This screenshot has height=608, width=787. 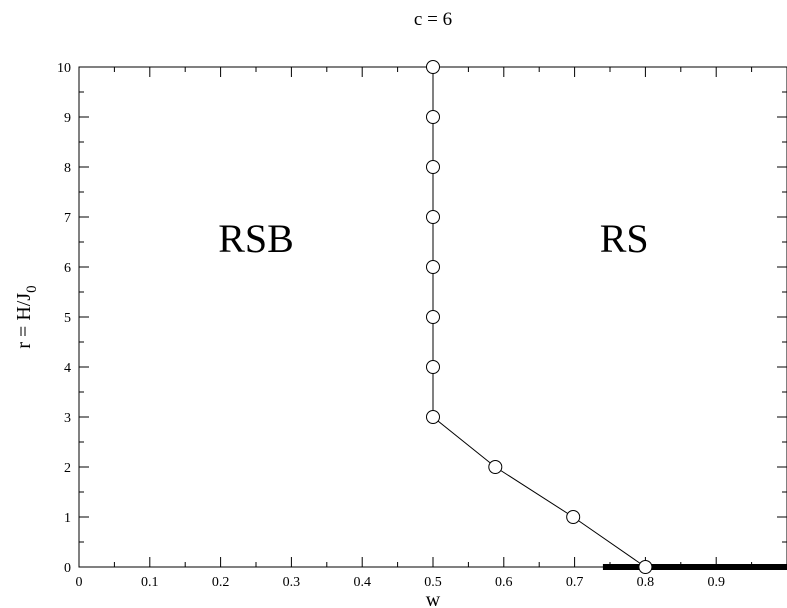 I want to click on x-tick-label: 0.6, so click(x=504, y=582).